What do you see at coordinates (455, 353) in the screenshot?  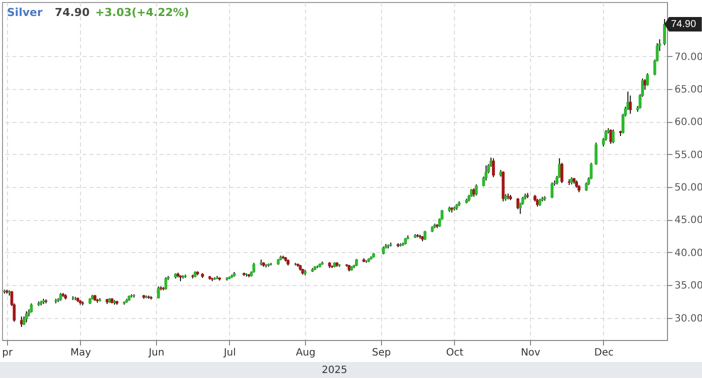 I see `x-tick-label: Oct` at bounding box center [455, 353].